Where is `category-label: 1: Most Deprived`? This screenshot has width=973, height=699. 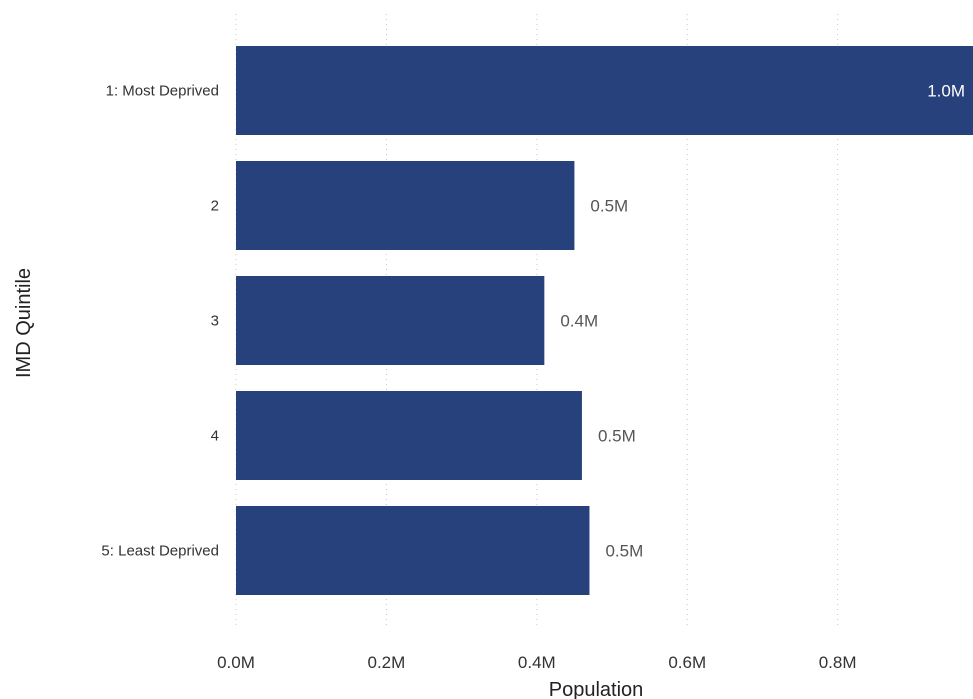 category-label: 1: Most Deprived is located at coordinates (162, 91).